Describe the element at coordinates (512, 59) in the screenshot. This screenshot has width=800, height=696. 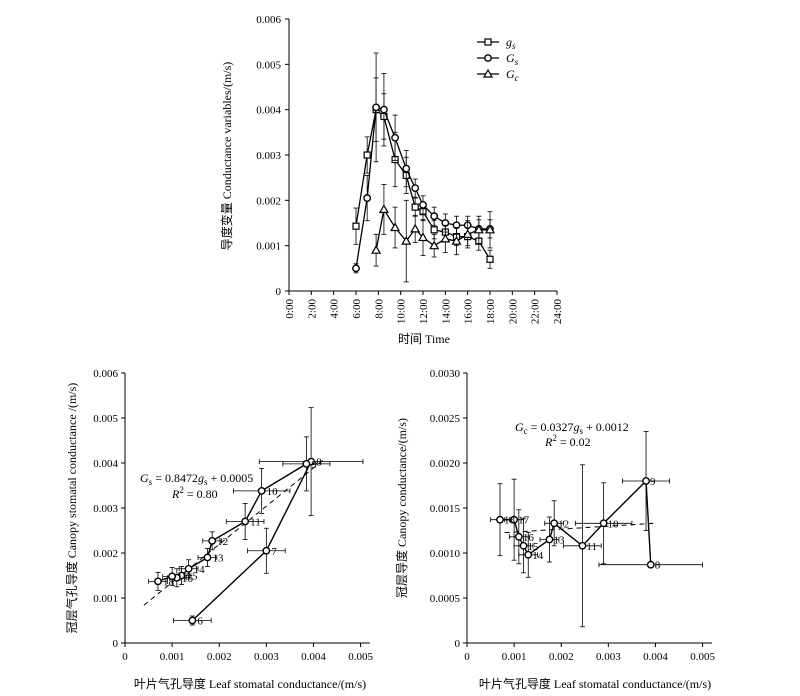
I see `legend-label-Gs: Gs` at that location.